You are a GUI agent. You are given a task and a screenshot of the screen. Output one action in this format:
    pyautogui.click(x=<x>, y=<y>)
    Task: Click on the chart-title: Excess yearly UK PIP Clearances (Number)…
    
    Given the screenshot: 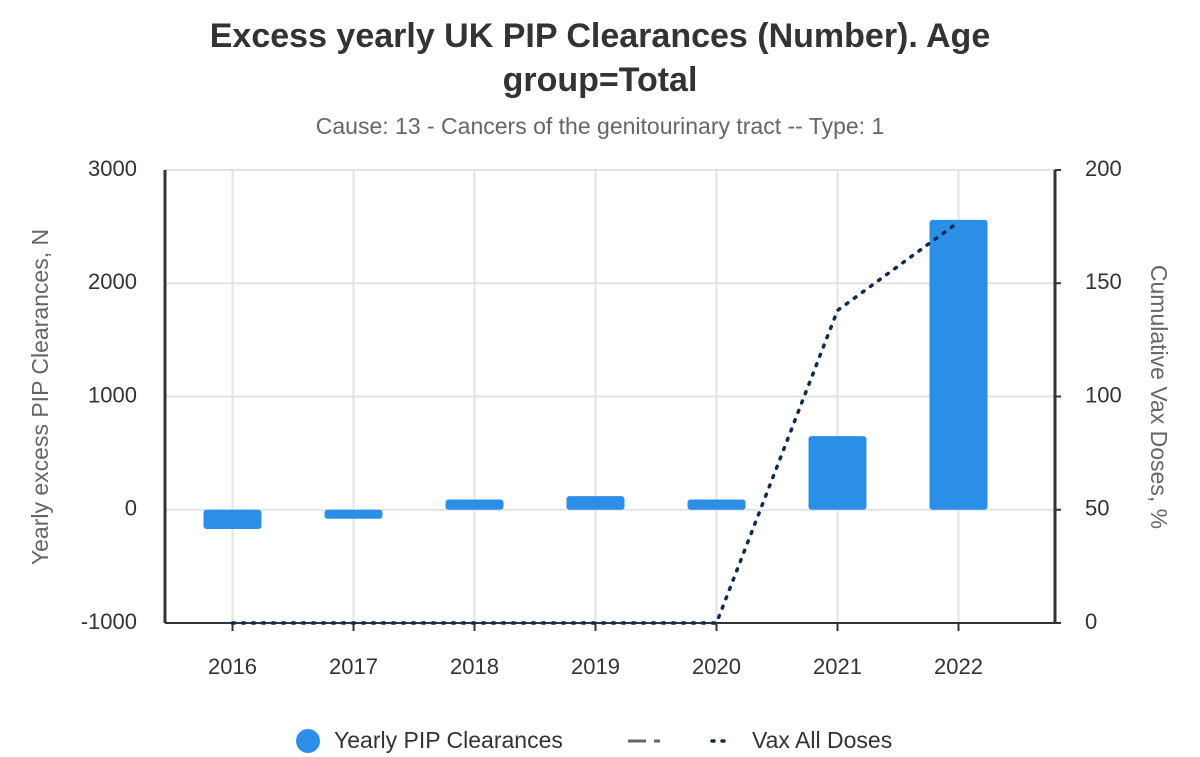 What is the action you would take?
    pyautogui.click(x=600, y=36)
    